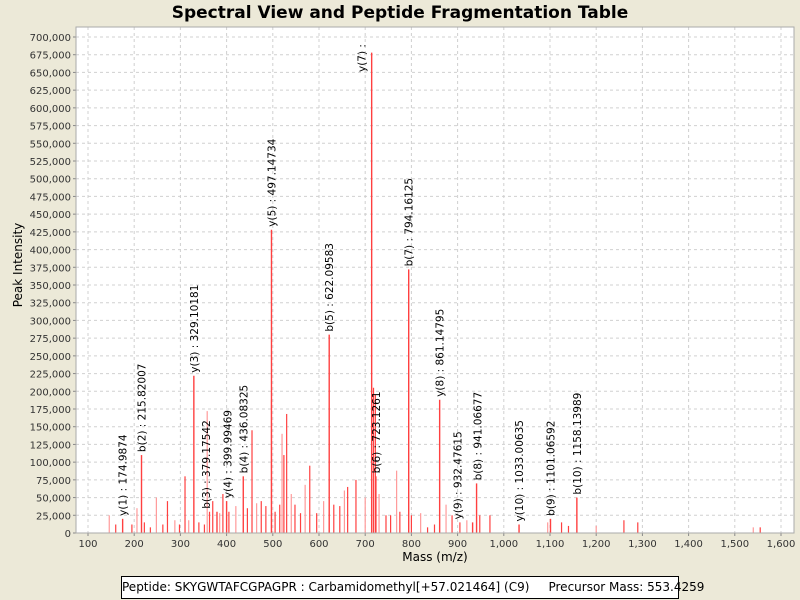 The width and height of the screenshot is (800, 600). What do you see at coordinates (50, 286) in the screenshot?
I see `y-tick-label: 350,000` at bounding box center [50, 286].